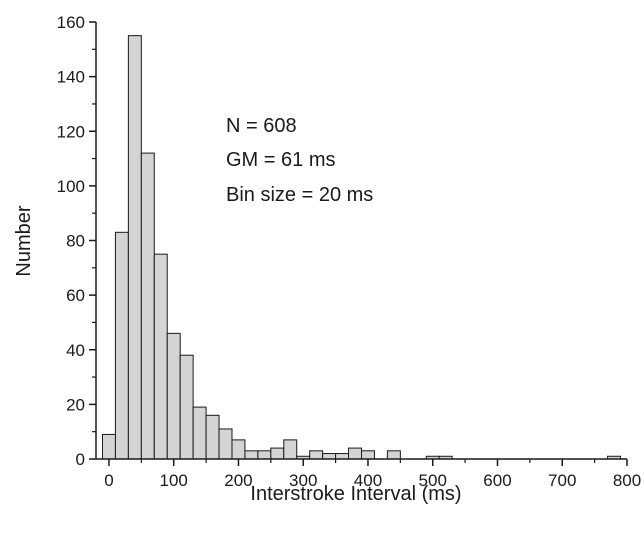  I want to click on annotation-gm: GM = 61 ms, so click(280, 160).